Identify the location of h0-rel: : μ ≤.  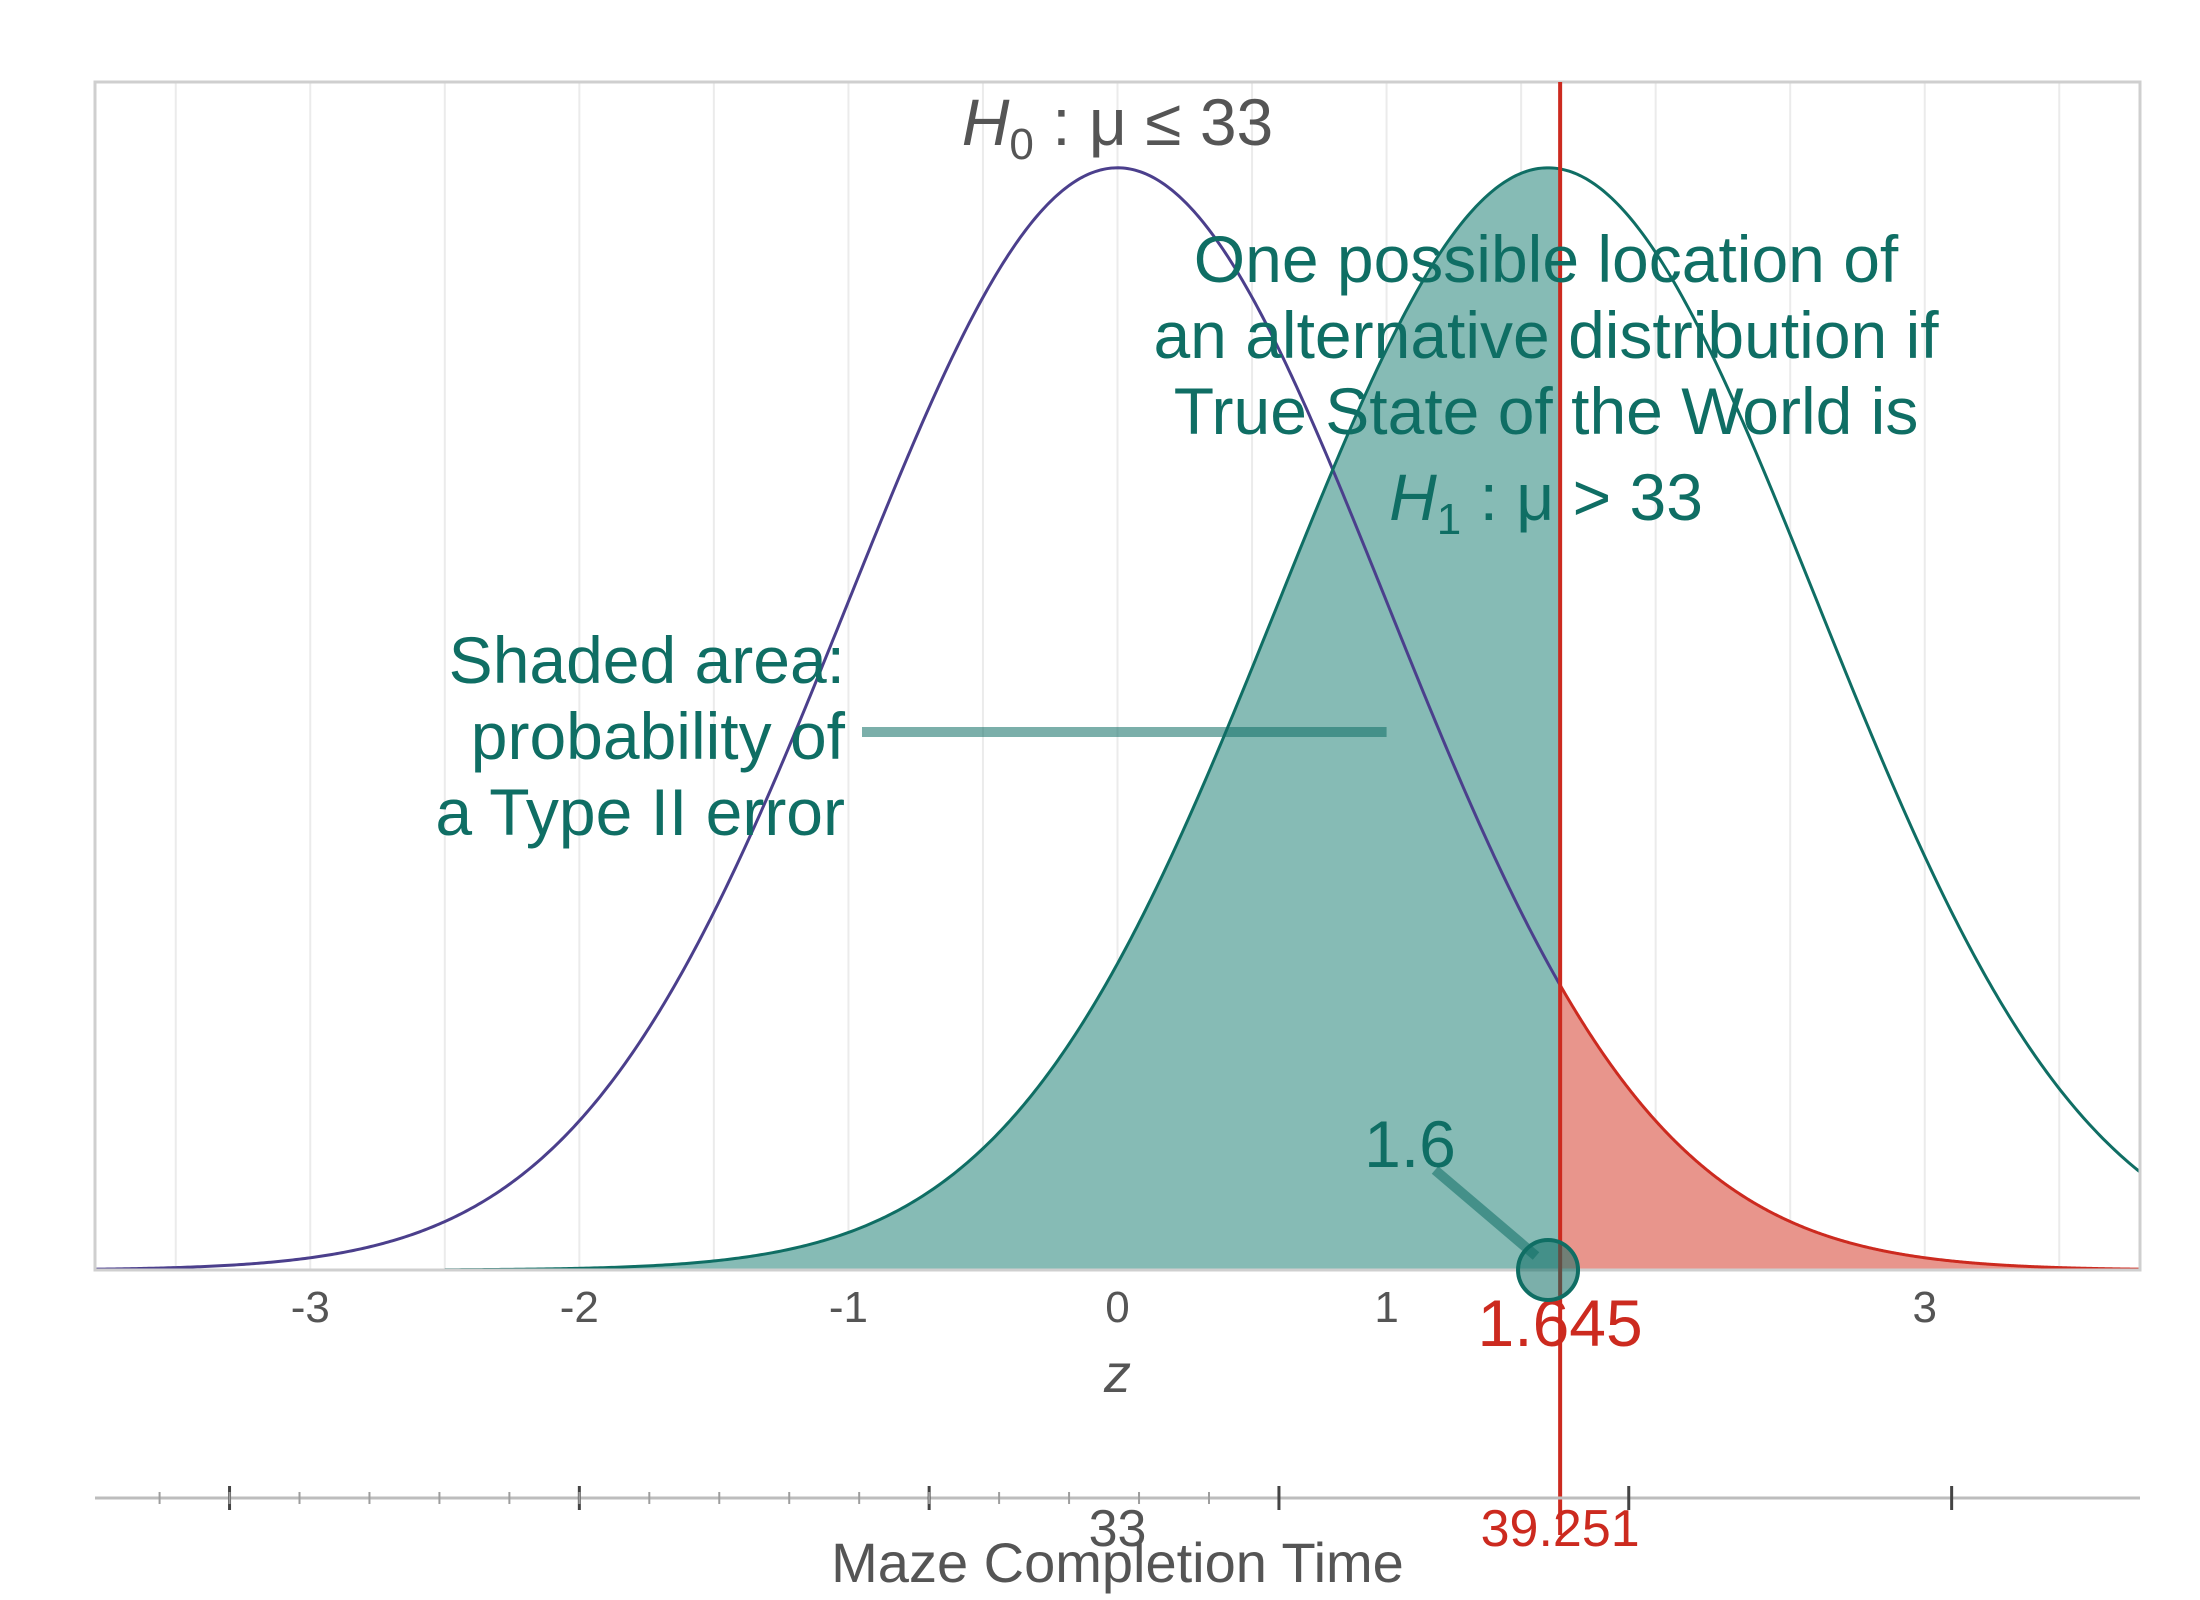
(1117, 122).